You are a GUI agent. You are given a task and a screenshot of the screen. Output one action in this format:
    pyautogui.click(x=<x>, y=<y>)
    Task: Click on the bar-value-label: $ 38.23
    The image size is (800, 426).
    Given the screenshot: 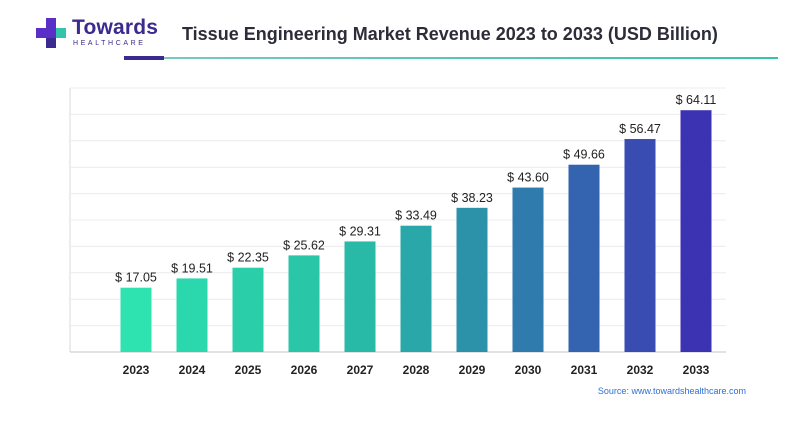 What is the action you would take?
    pyautogui.click(x=472, y=198)
    